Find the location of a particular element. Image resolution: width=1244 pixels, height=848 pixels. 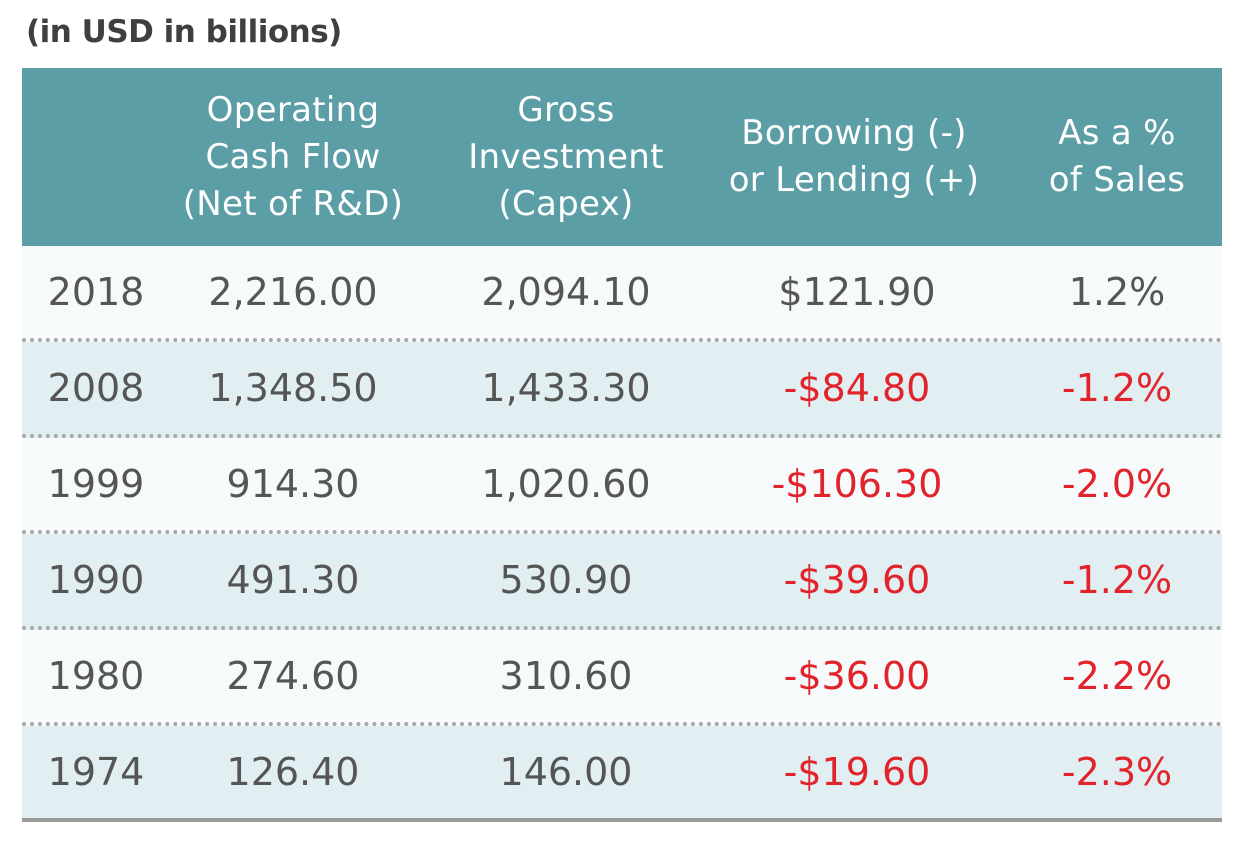

header-year is located at coordinates (97, 157).